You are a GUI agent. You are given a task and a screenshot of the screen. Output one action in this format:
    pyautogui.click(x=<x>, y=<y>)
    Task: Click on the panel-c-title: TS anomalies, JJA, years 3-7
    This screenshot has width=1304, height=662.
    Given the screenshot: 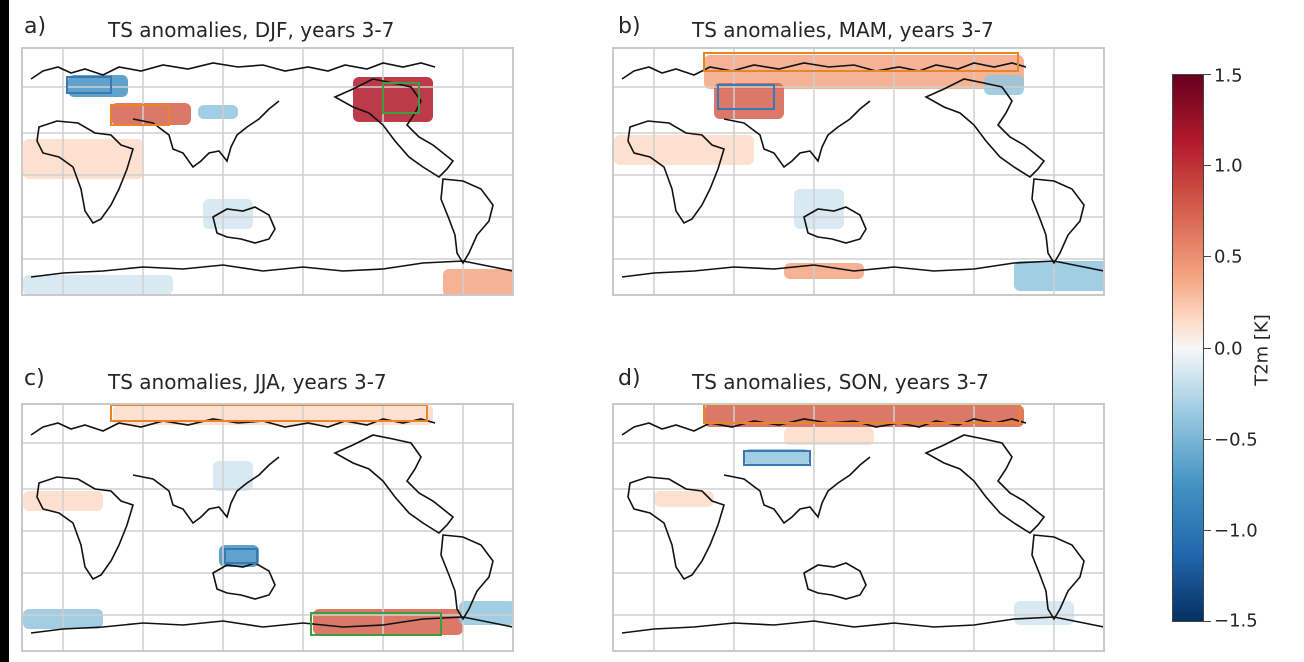 What is the action you would take?
    pyautogui.click(x=247, y=382)
    